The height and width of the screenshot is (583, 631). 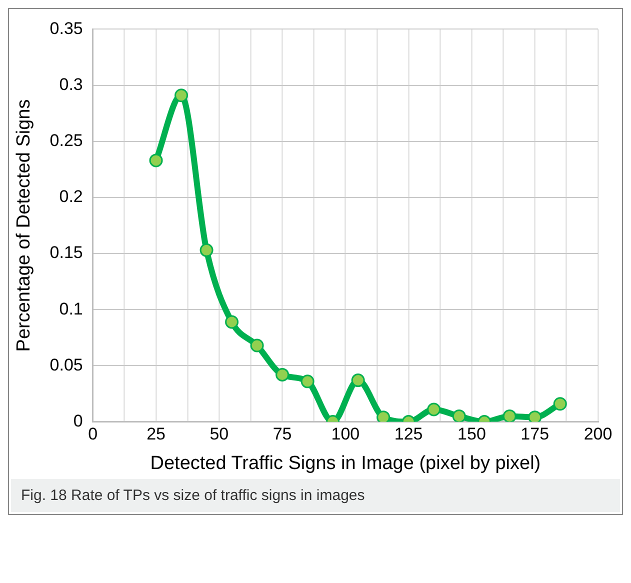 What do you see at coordinates (598, 434) in the screenshot?
I see `x-tick-label: 200` at bounding box center [598, 434].